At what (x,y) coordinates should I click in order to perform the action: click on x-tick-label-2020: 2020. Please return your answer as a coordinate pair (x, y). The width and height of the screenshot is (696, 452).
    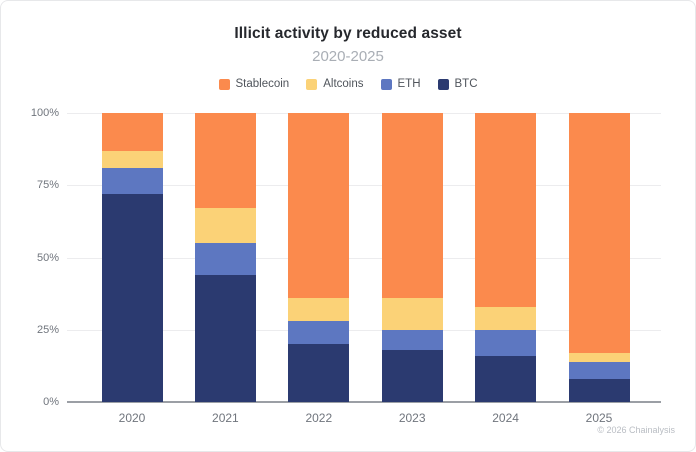
    Looking at the image, I should click on (132, 418).